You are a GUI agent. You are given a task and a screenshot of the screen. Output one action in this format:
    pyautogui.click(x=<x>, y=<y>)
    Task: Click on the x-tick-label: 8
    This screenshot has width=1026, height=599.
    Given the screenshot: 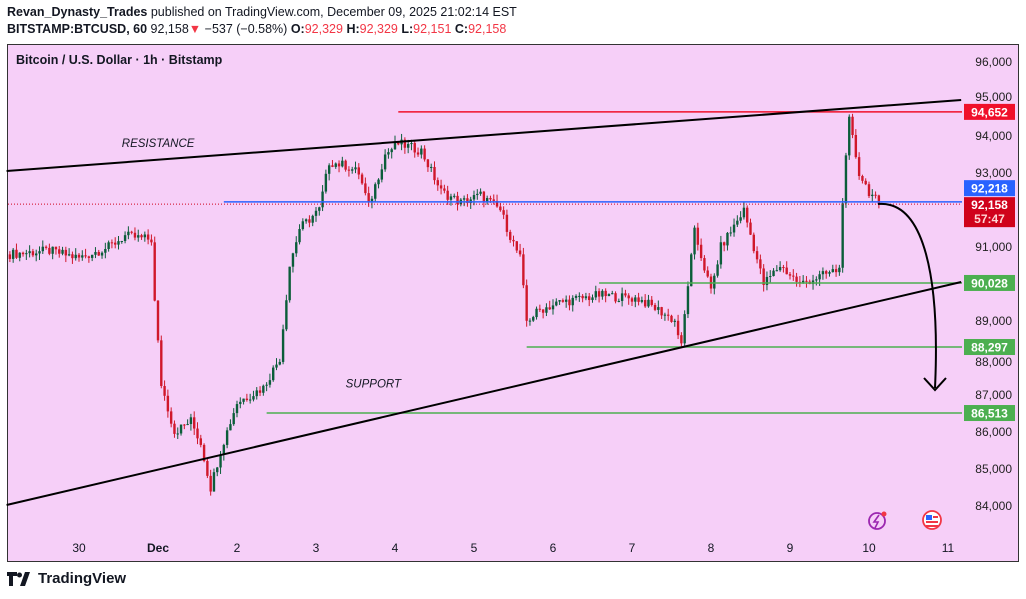 What is the action you would take?
    pyautogui.click(x=711, y=548)
    